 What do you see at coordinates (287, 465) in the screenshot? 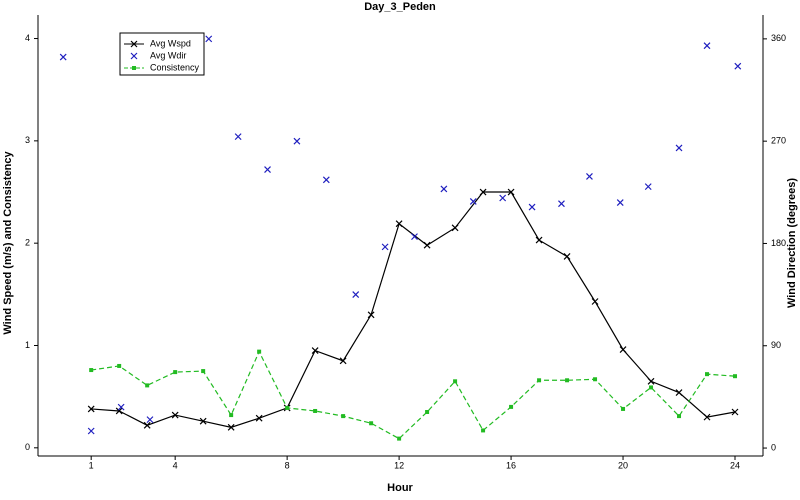
I see `x-tick-label: 8` at bounding box center [287, 465].